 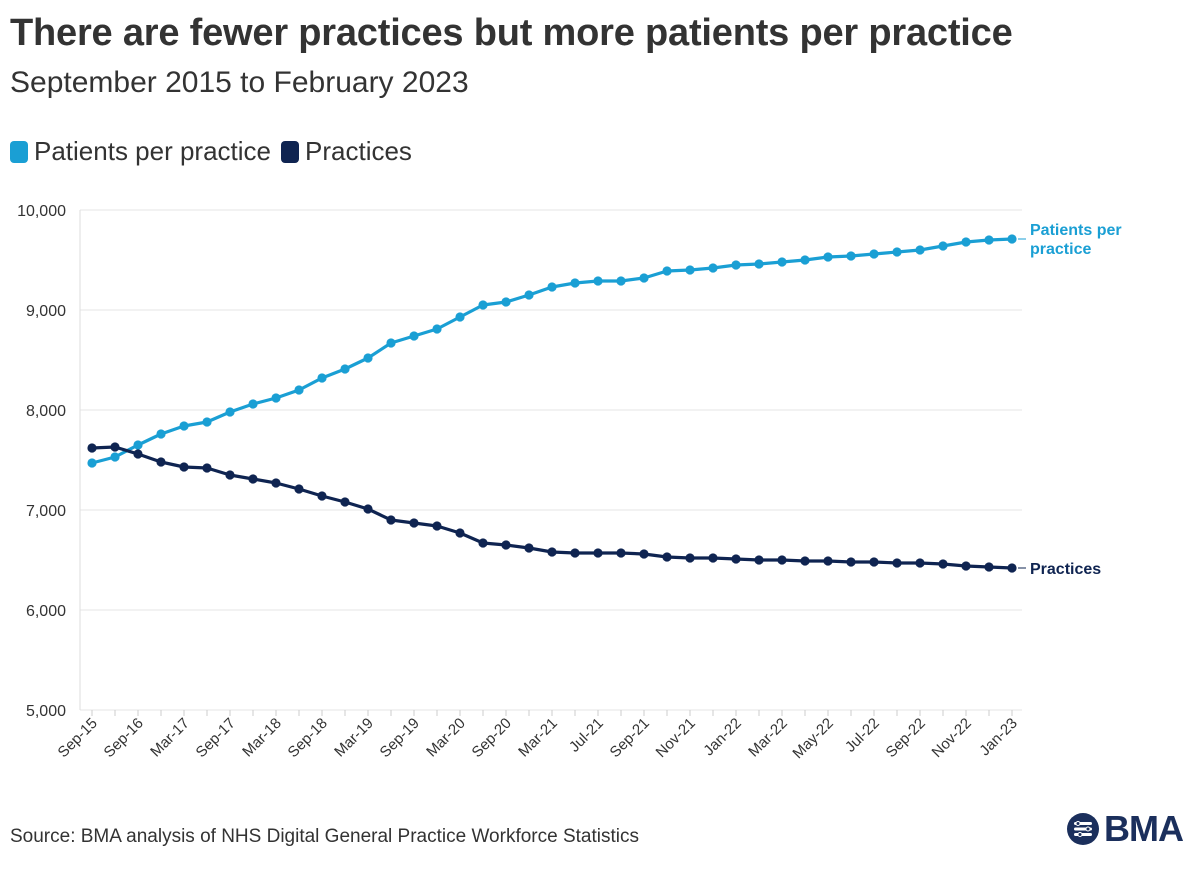 What do you see at coordinates (862, 735) in the screenshot?
I see `x-tick-label: Jul-22` at bounding box center [862, 735].